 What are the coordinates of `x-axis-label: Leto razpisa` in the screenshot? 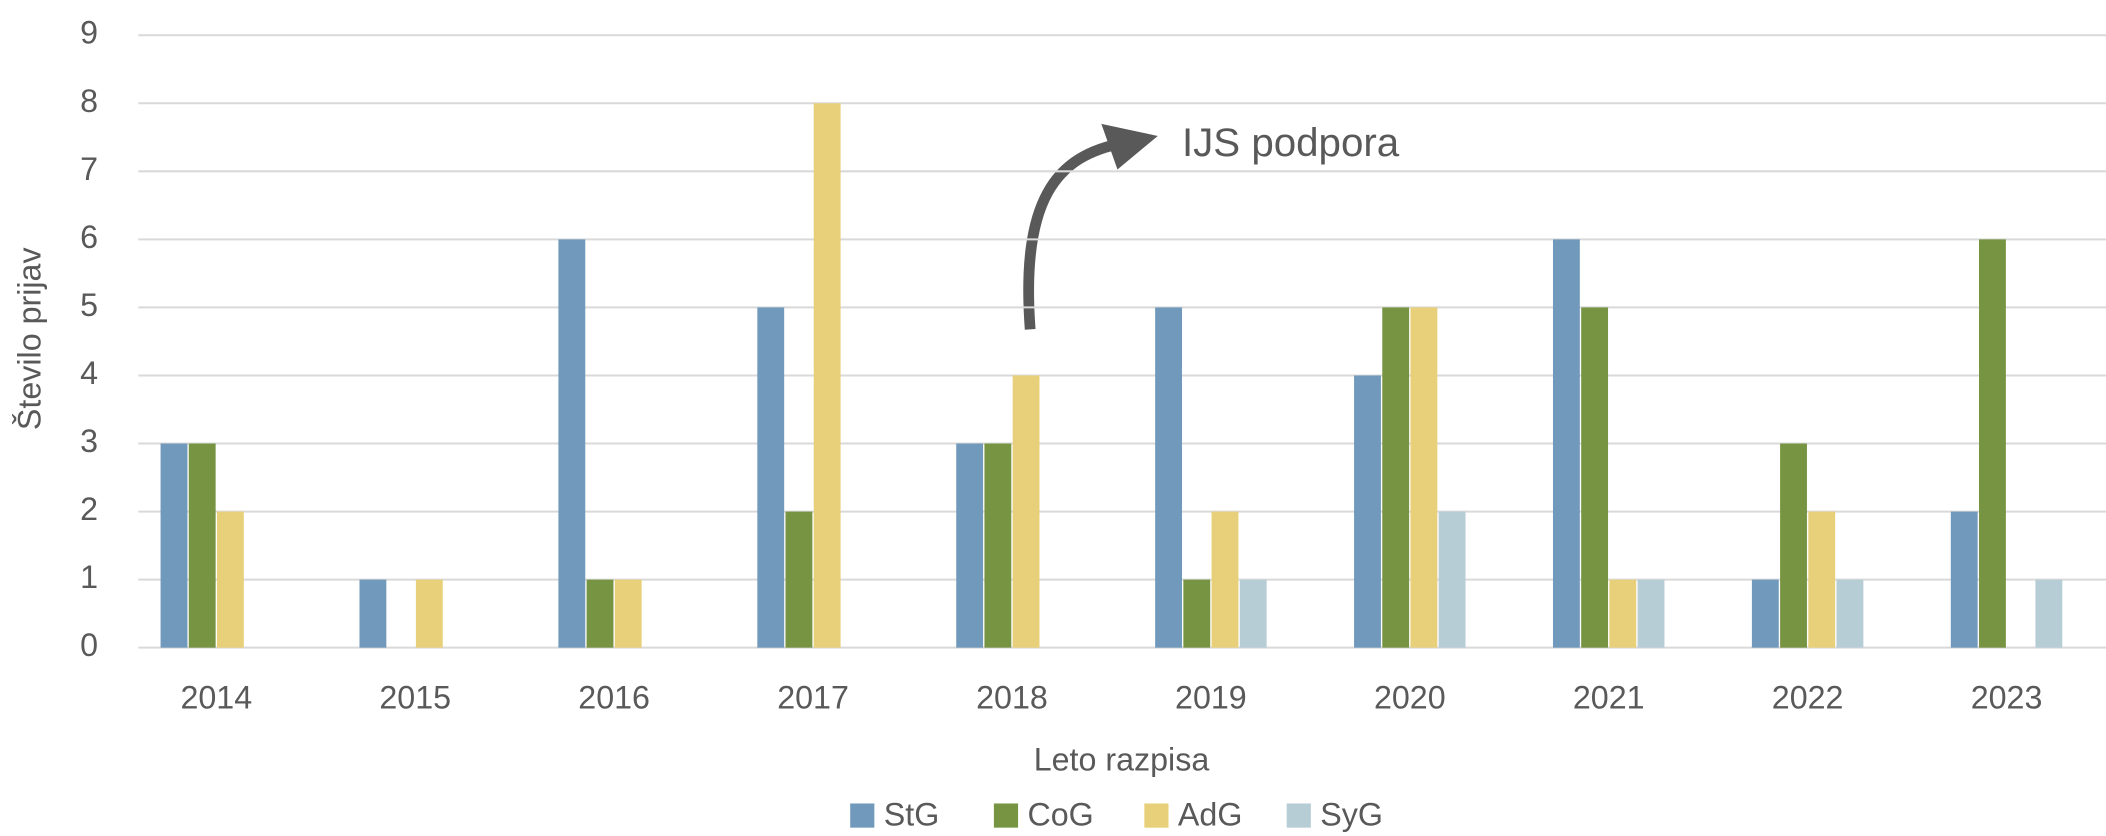 It's located at (1122, 759).